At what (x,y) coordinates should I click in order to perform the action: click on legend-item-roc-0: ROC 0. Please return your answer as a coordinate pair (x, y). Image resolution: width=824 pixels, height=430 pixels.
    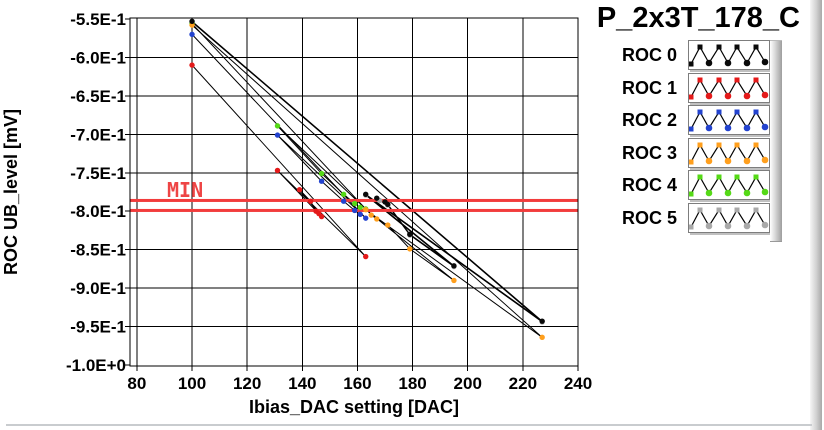
    Looking at the image, I should click on (687, 55).